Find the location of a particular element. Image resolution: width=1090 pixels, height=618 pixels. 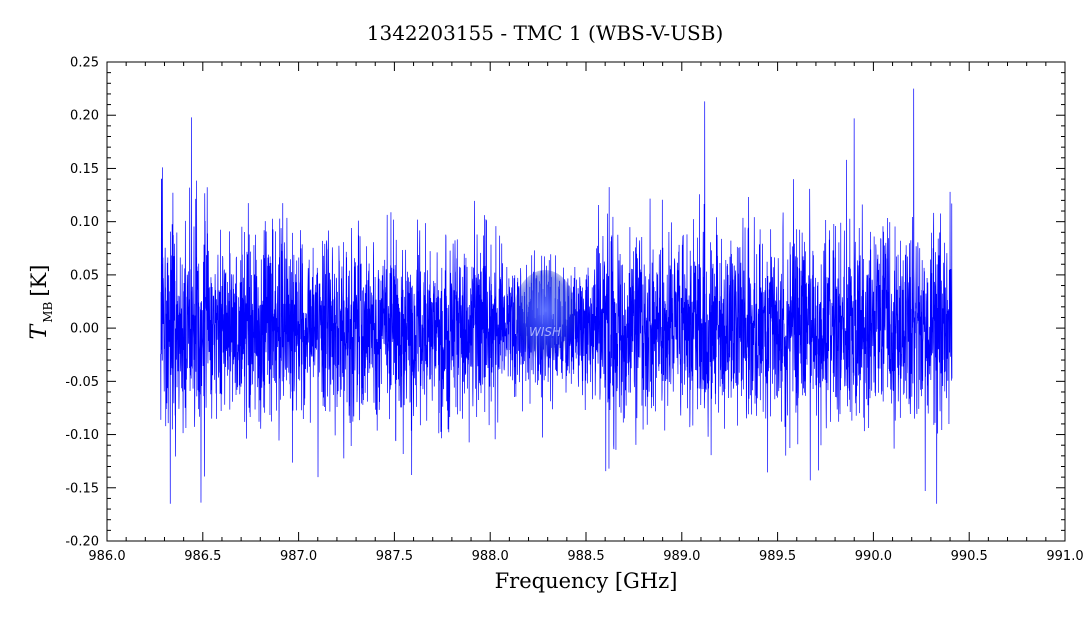

y-tick-label: 0.00 is located at coordinates (84, 329).